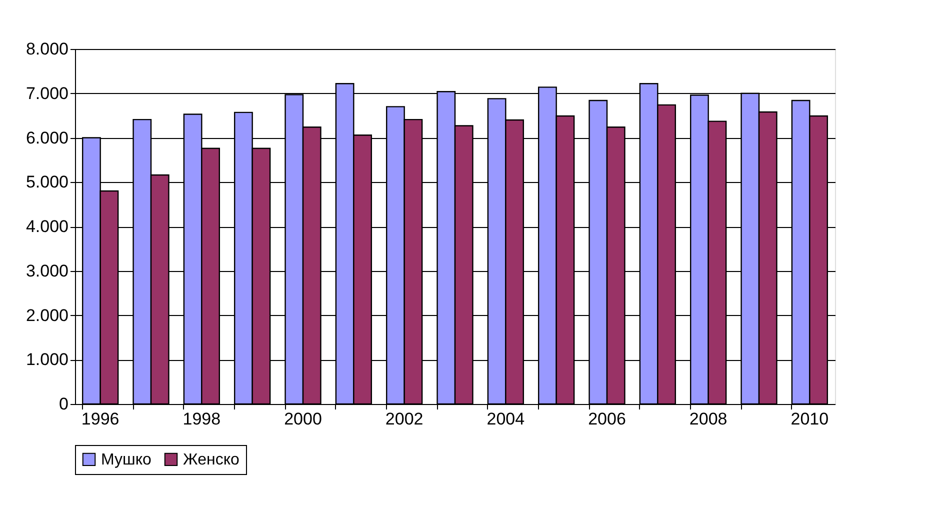 The width and height of the screenshot is (935, 513). Describe the element at coordinates (47, 49) in the screenshot. I see `y-tick-label: 8.000` at that location.